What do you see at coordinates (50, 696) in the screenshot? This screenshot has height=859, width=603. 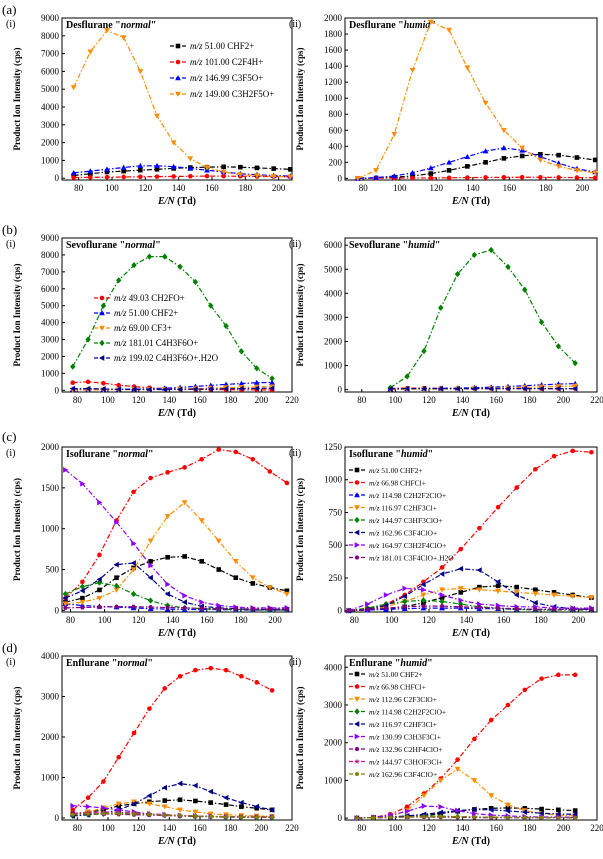 I see `y-tick-label: 3000` at bounding box center [50, 696].